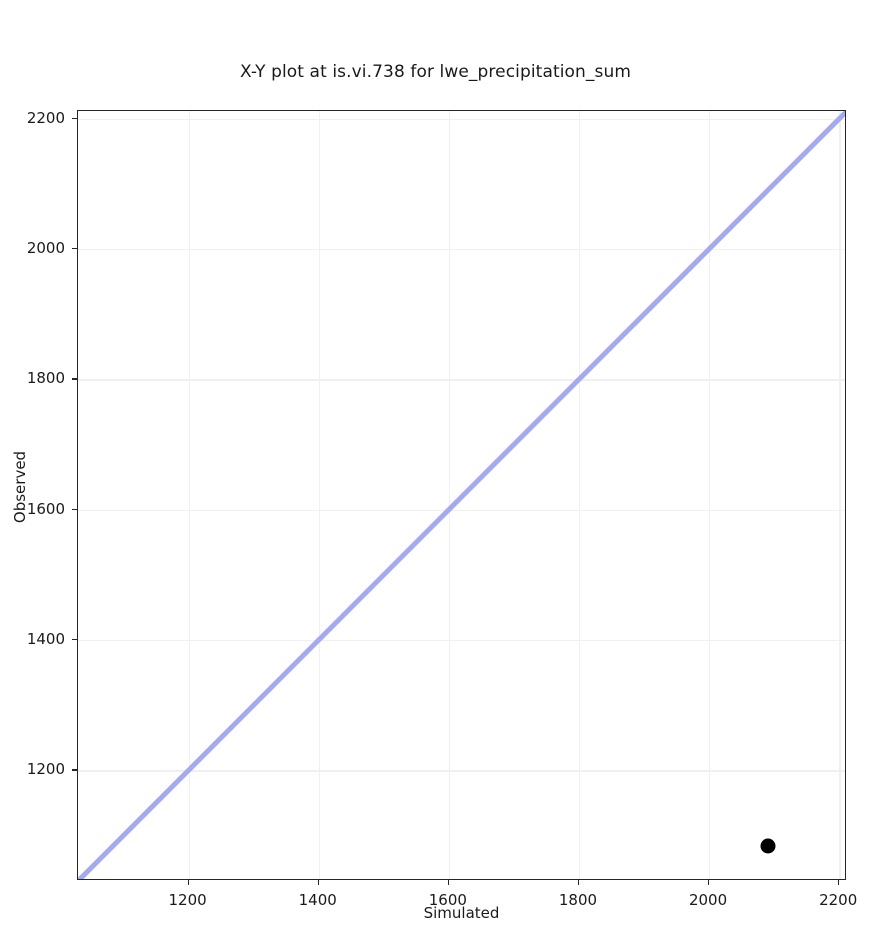  What do you see at coordinates (768, 846) in the screenshot?
I see `data-point-marker` at bounding box center [768, 846].